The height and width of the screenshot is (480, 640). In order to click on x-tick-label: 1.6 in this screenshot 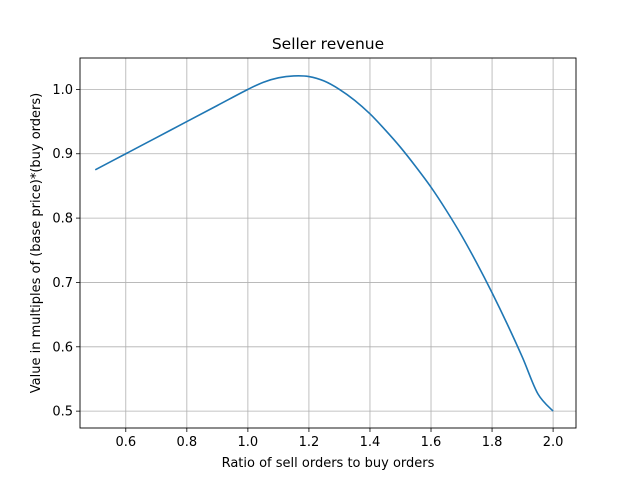, I will do `click(431, 442)`.